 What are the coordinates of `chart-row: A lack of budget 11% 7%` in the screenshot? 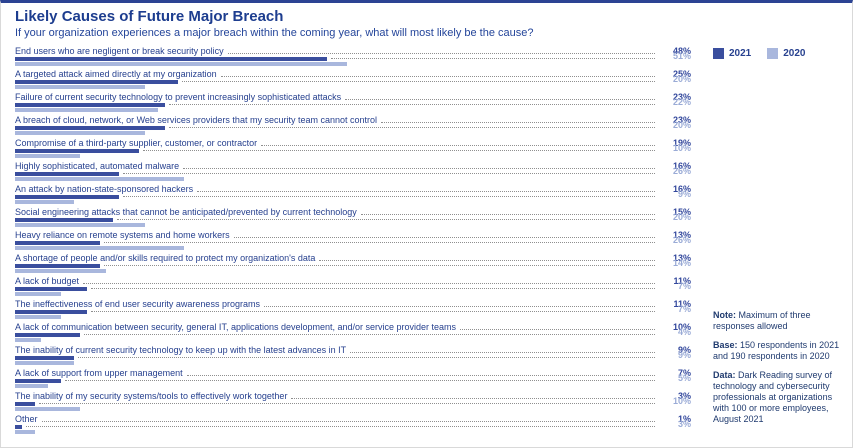 It's located at (353, 286).